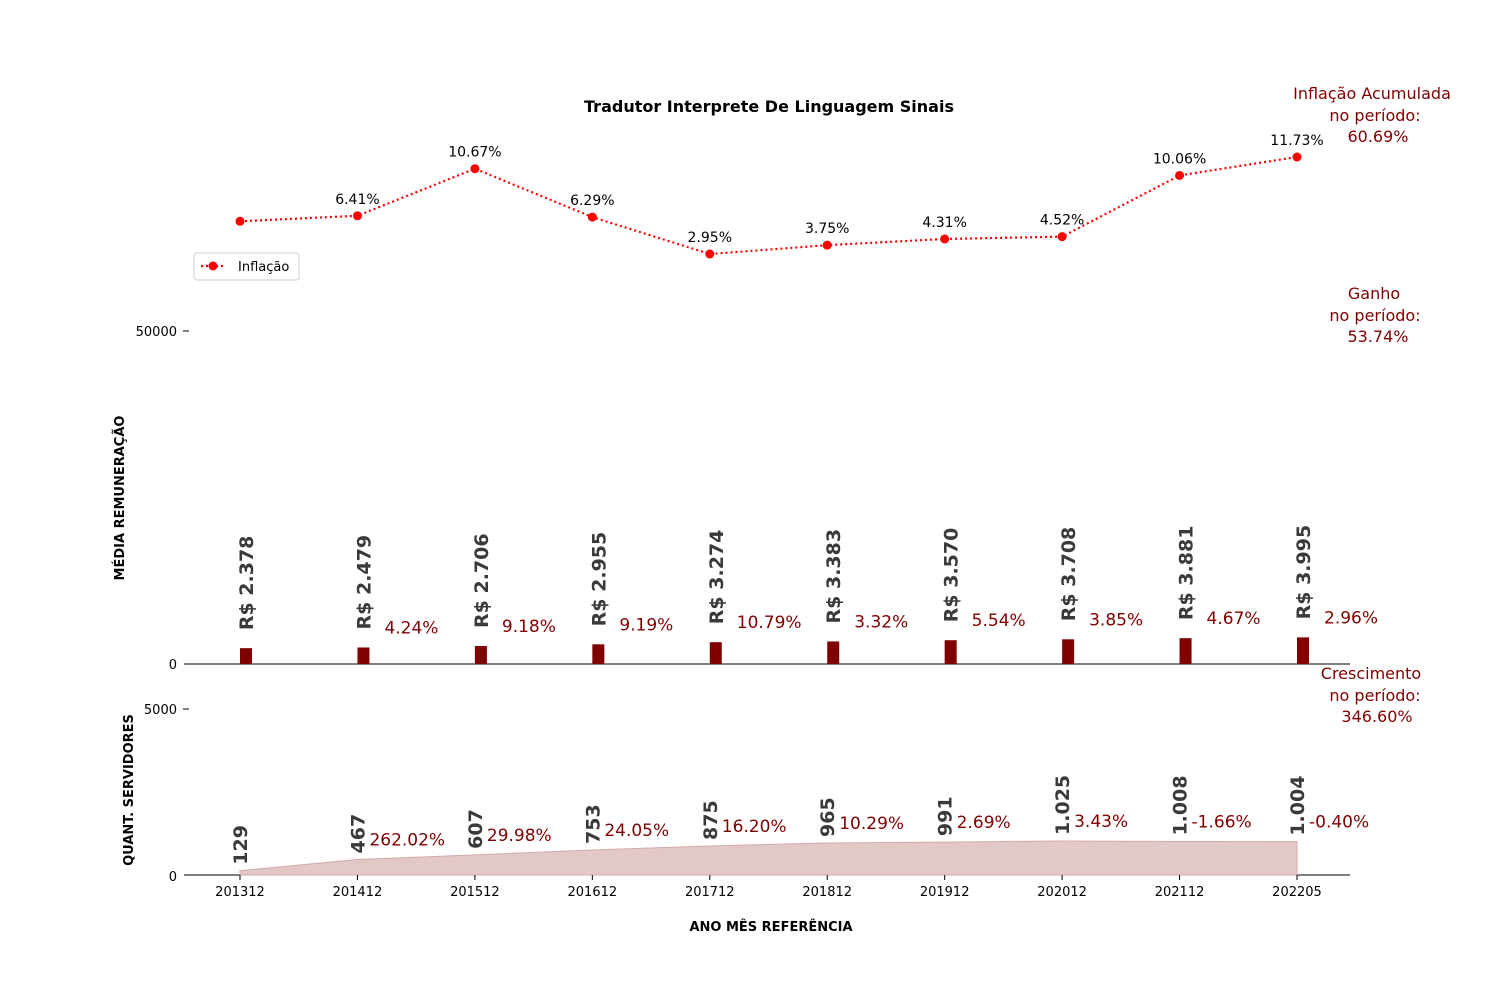 The height and width of the screenshot is (1000, 1500). Describe the element at coordinates (213, 266) in the screenshot. I see `legend-marker` at that location.